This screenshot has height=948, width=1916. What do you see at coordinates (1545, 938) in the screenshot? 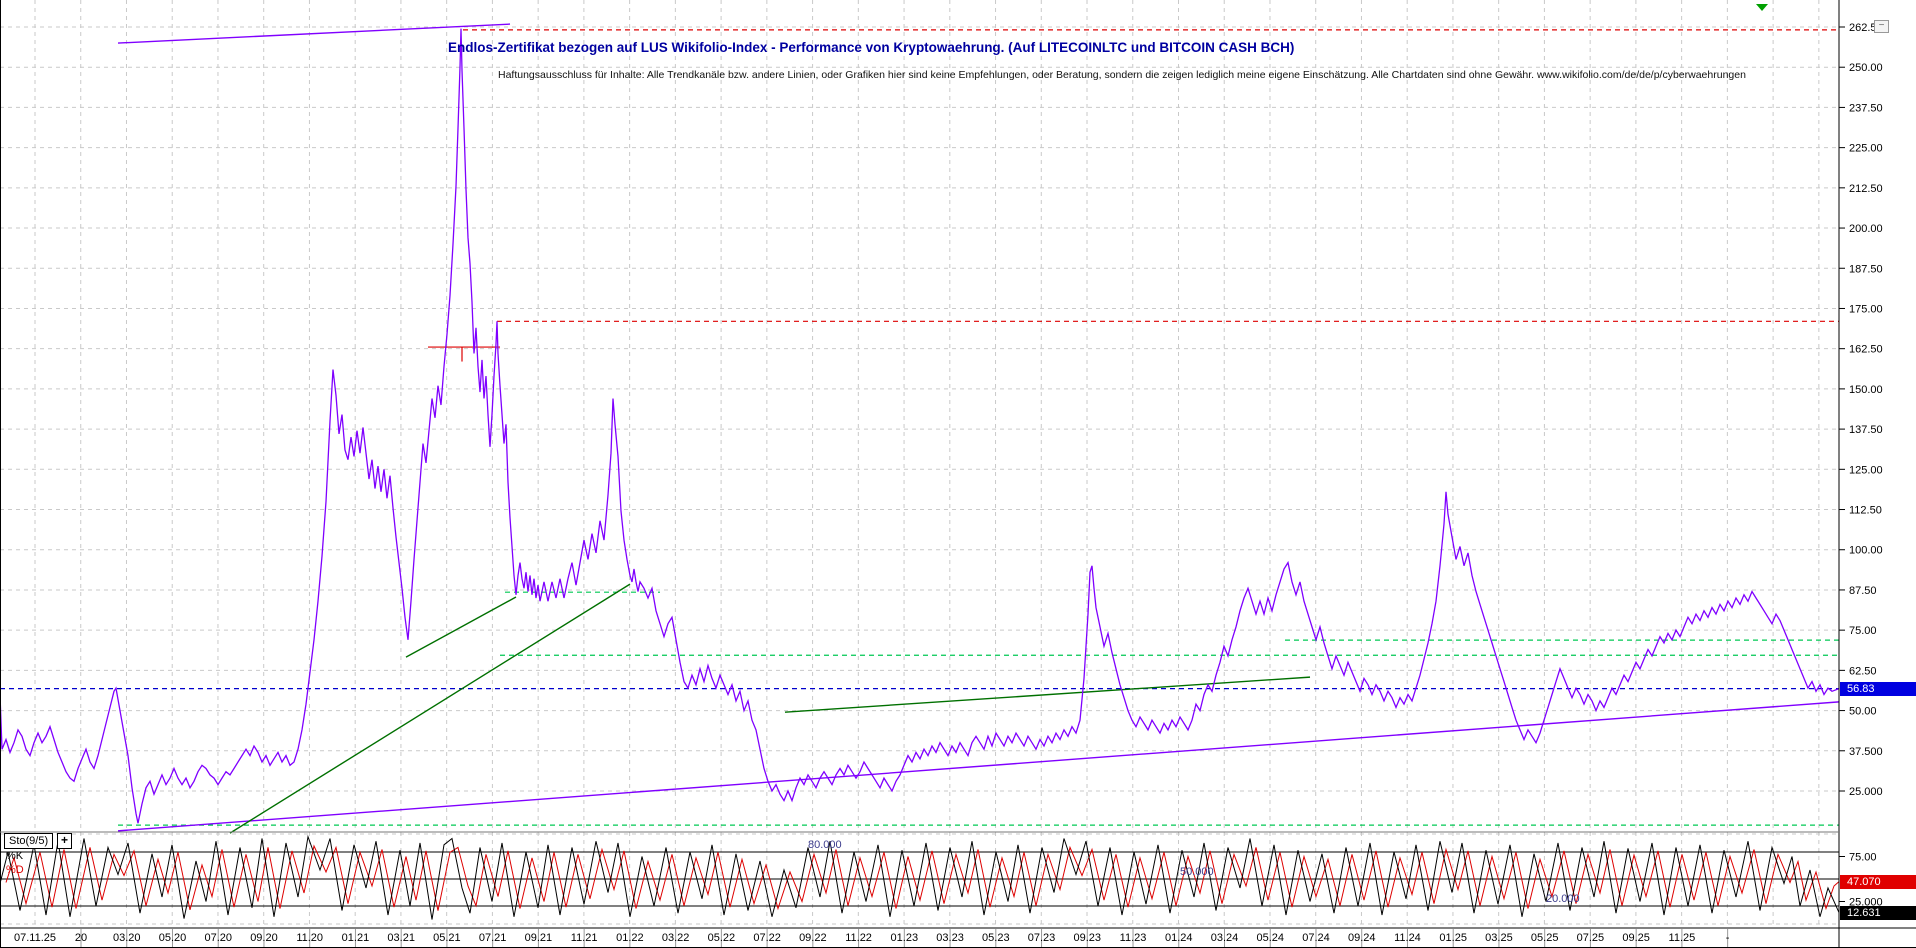
I see `x-axis-label: 05.25` at bounding box center [1545, 938].